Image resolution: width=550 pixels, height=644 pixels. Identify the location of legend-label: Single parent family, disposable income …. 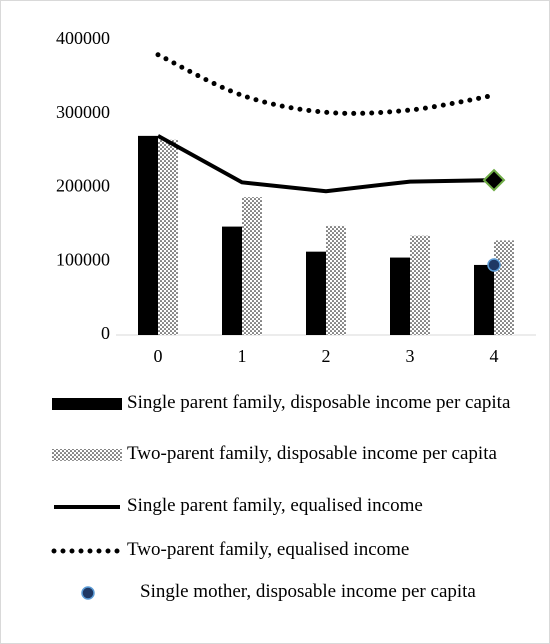
(319, 402).